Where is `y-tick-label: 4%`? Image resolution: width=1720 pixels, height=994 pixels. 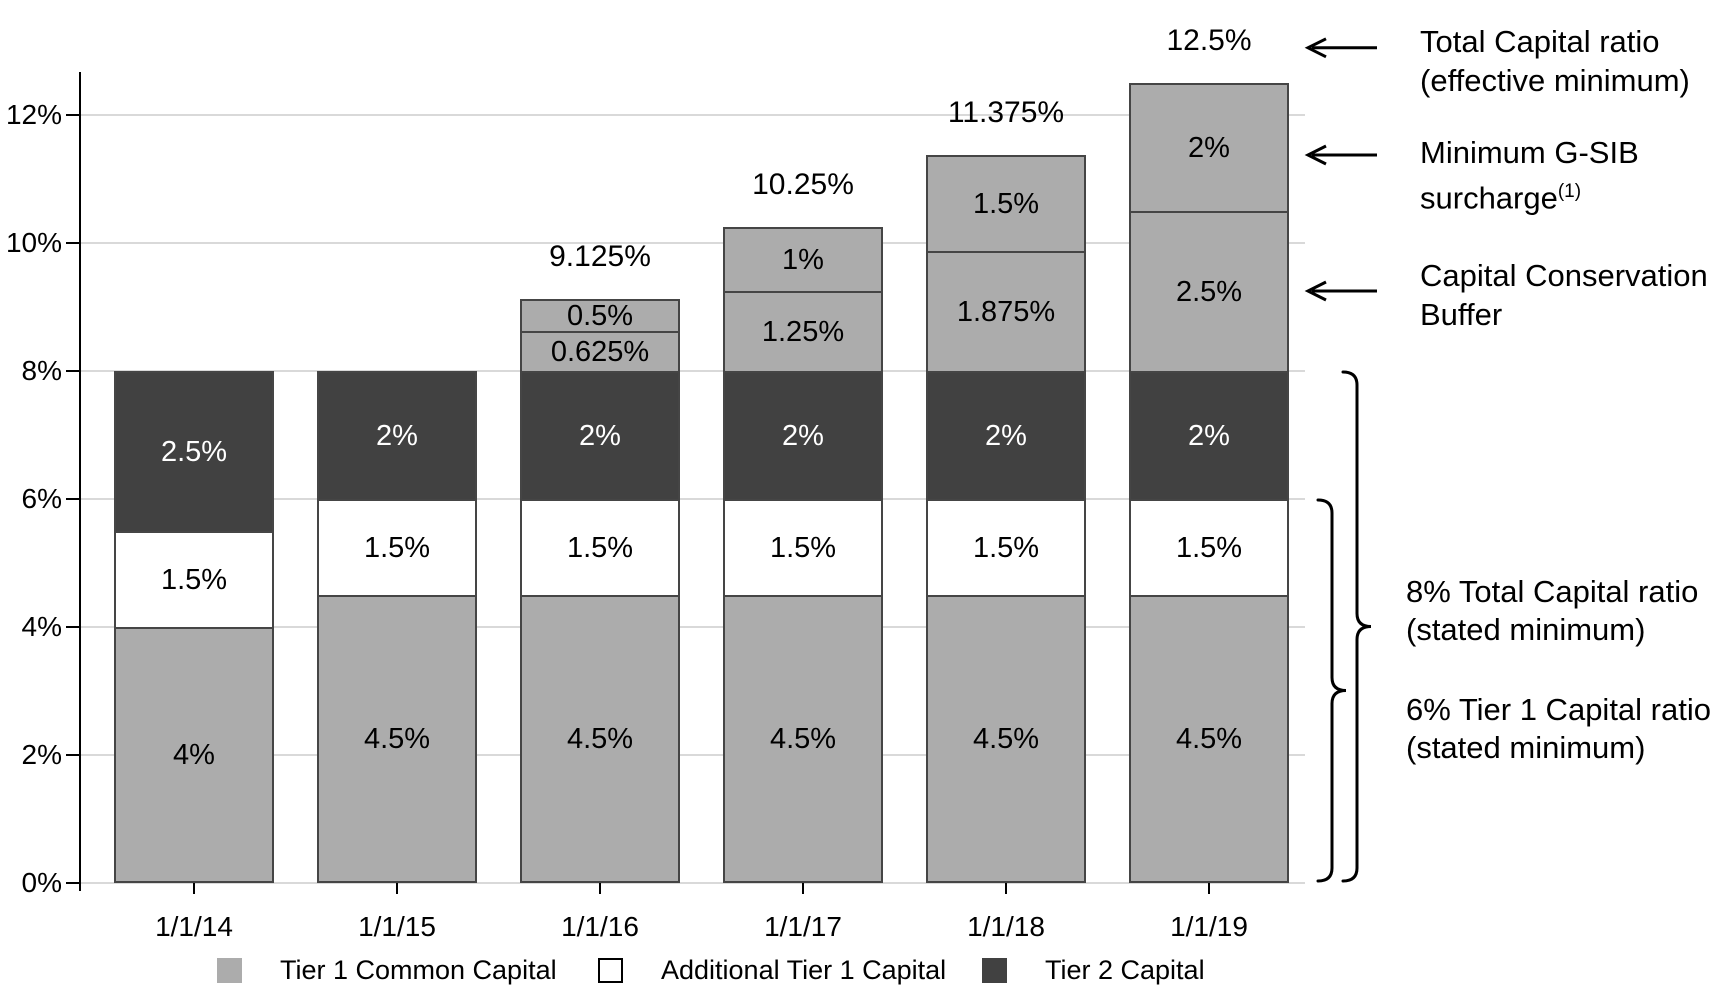
y-tick-label: 4% is located at coordinates (41, 626).